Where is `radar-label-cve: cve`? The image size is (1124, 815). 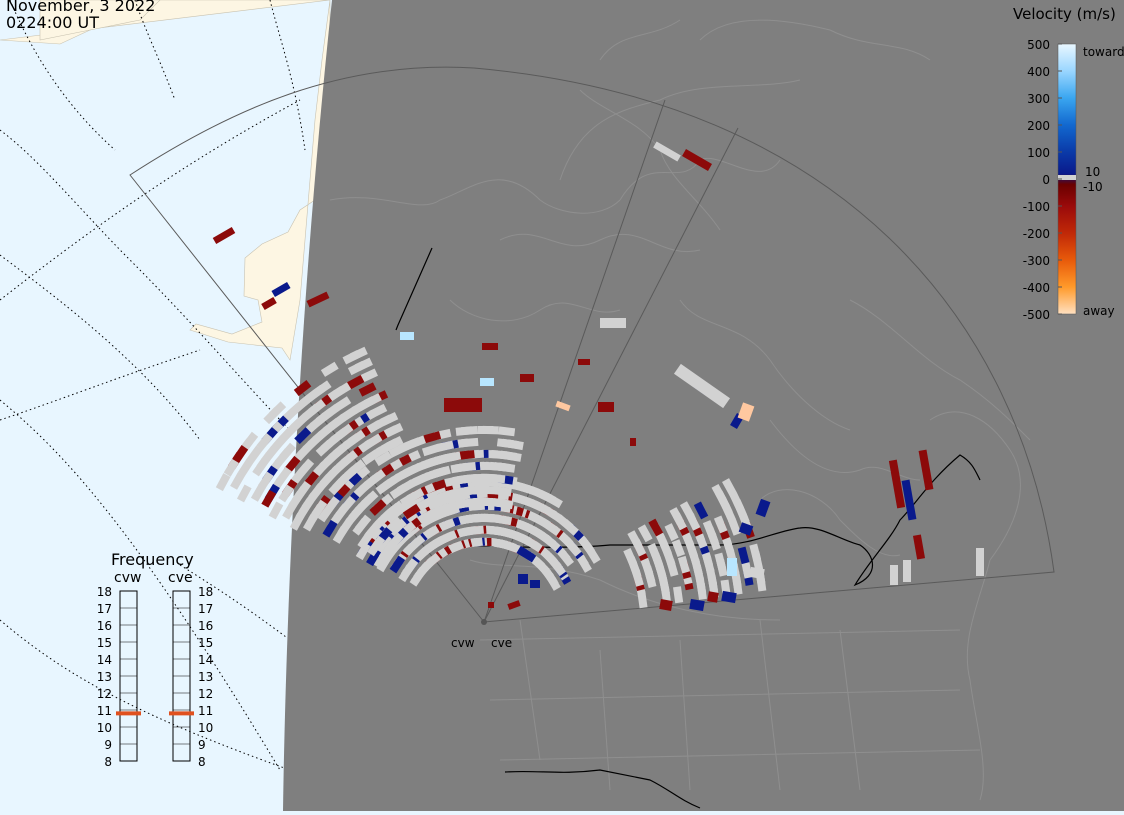
radar-label-cve: cve is located at coordinates (501, 643).